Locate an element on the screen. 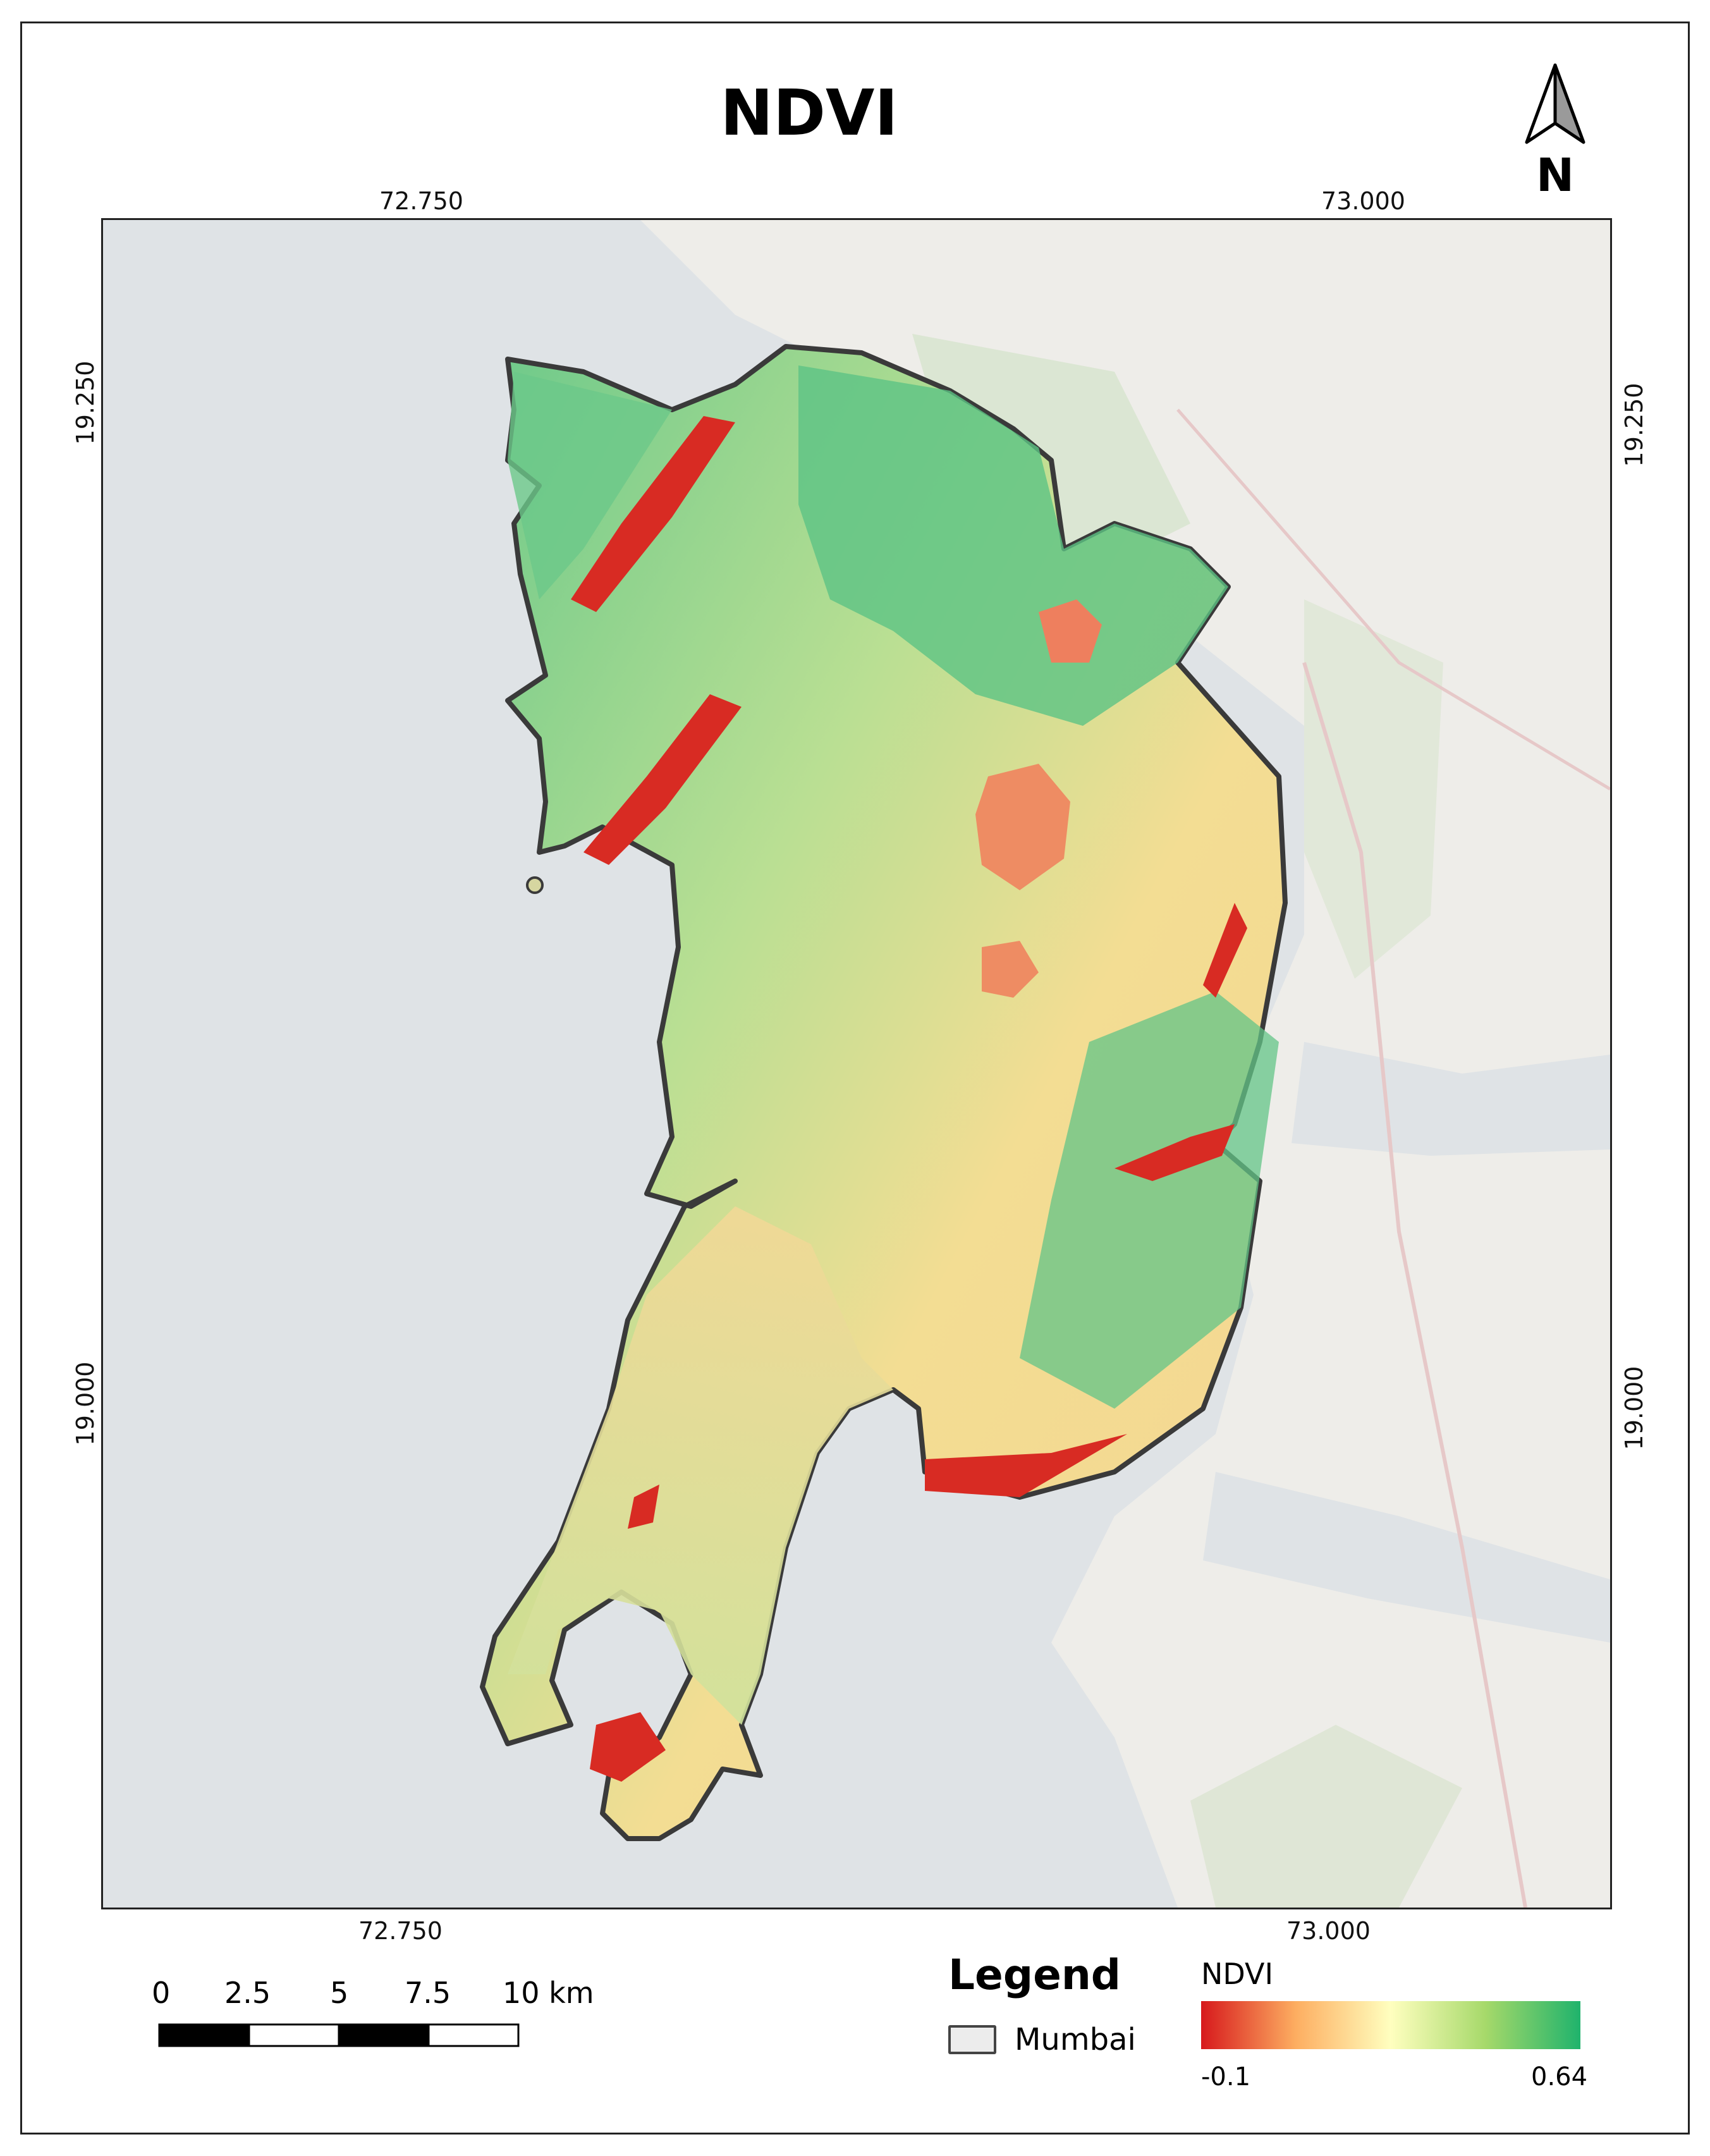  legend-ramp-max: 0.64 is located at coordinates (1559, 2077).